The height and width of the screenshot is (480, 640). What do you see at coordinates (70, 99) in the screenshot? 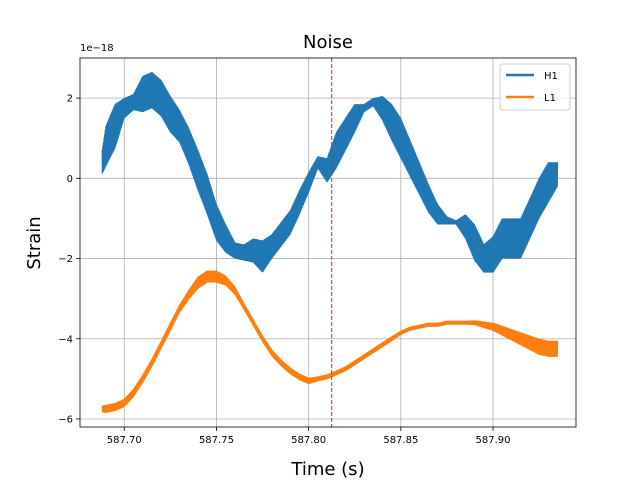
I see `y-tick-label: 2` at bounding box center [70, 99].